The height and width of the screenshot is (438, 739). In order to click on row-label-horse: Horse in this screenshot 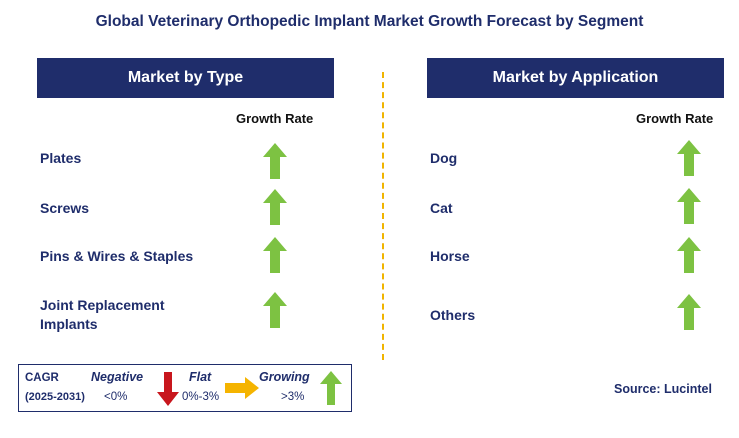, I will do `click(450, 256)`.